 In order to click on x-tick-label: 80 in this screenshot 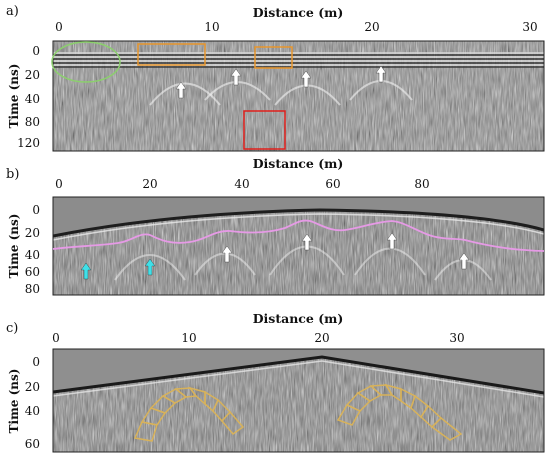, I will do `click(421, 184)`.